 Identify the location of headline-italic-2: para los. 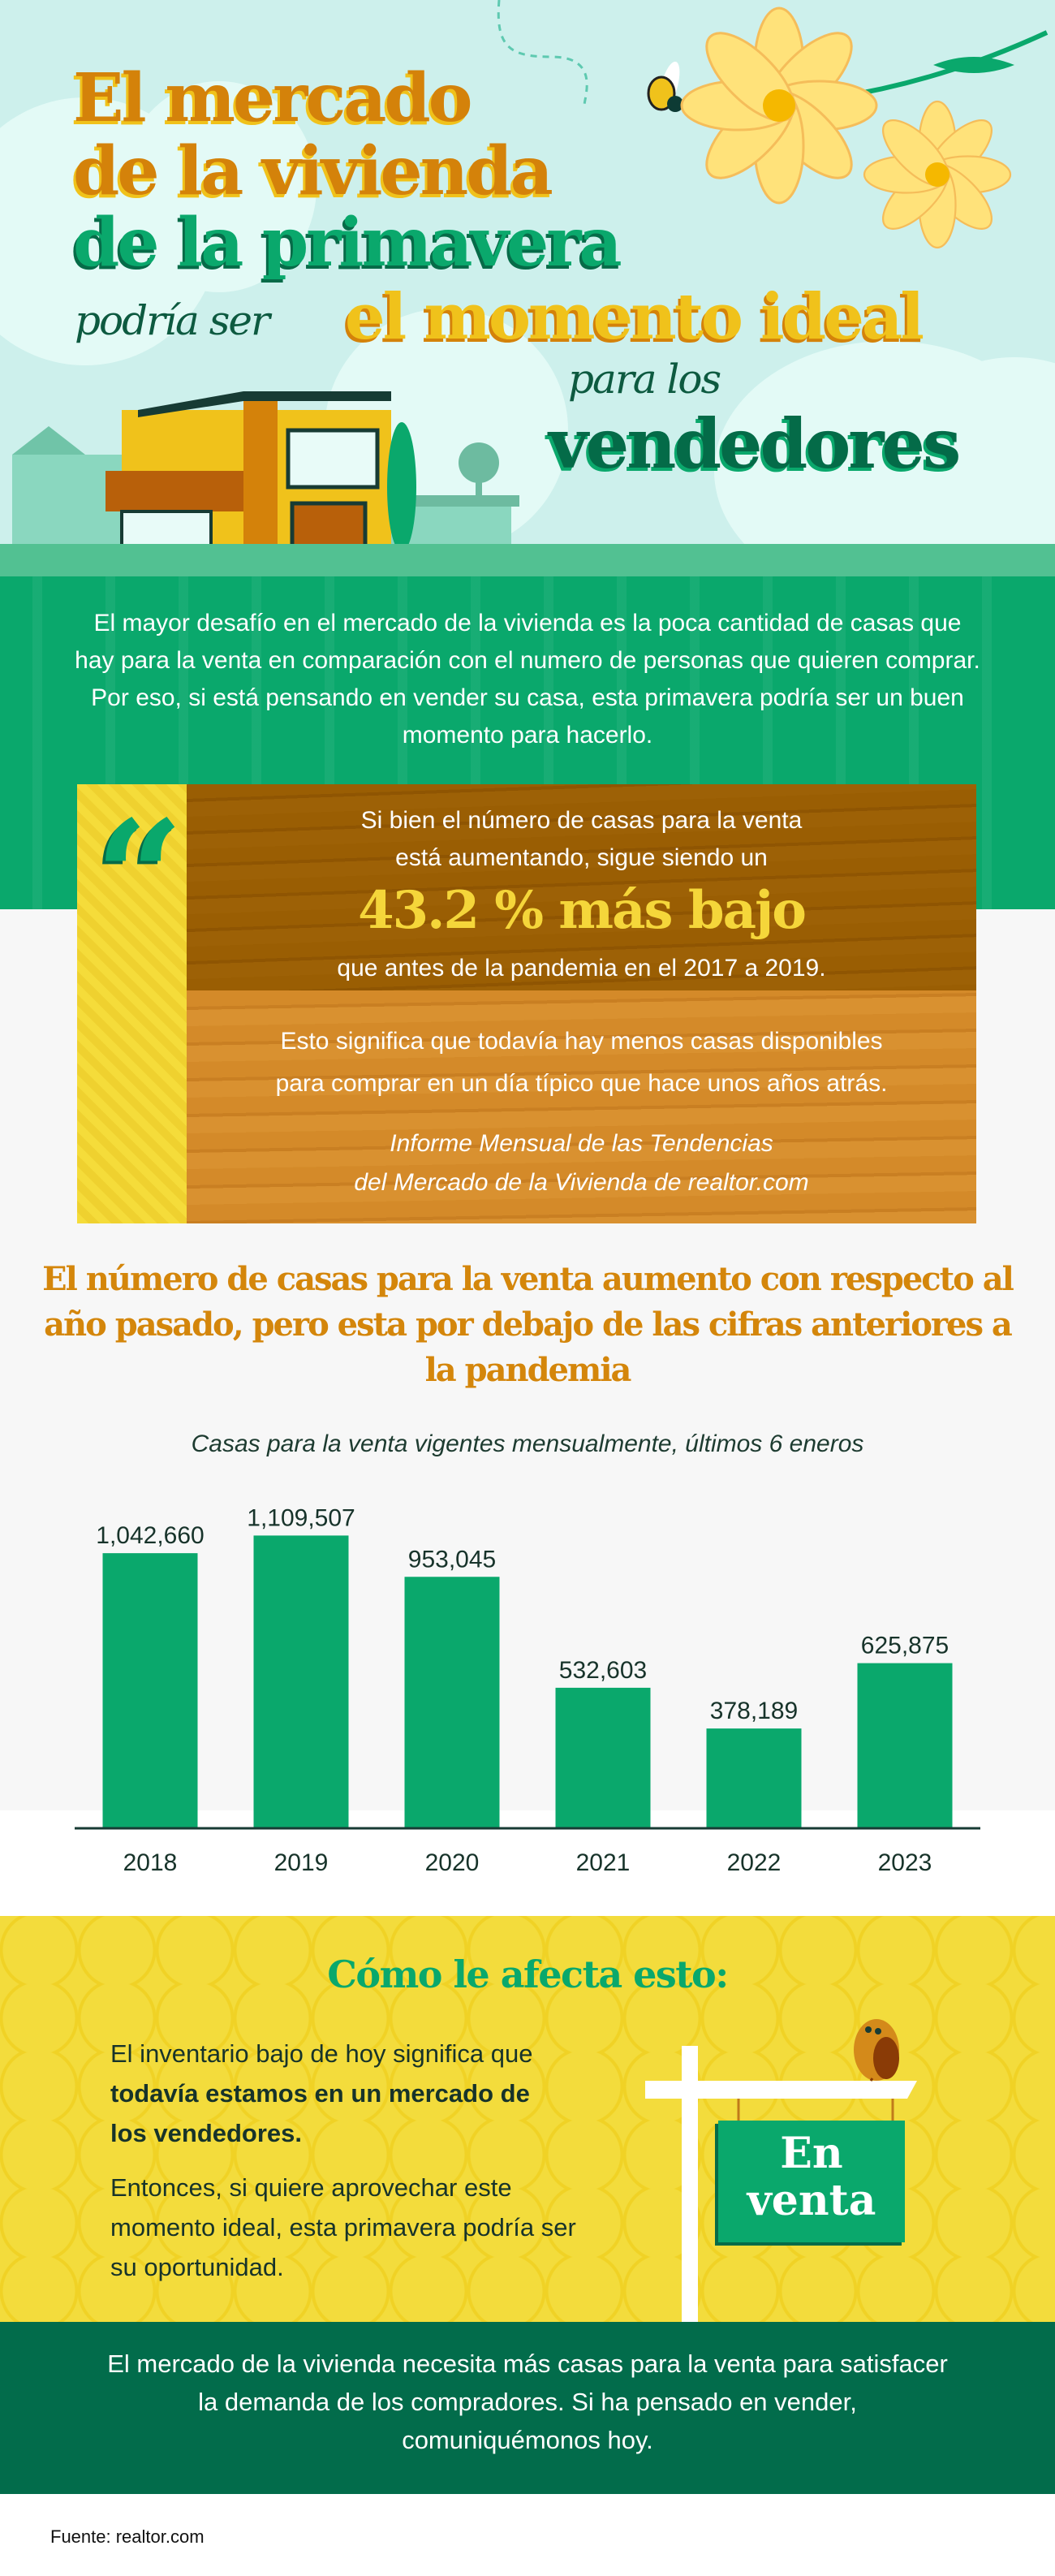
(644, 379).